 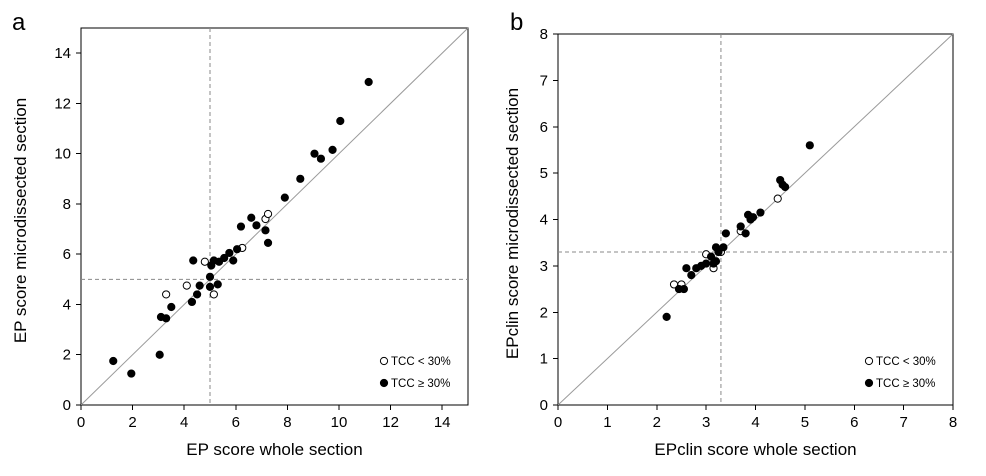 I want to click on y-tick-label: 3, so click(x=544, y=266).